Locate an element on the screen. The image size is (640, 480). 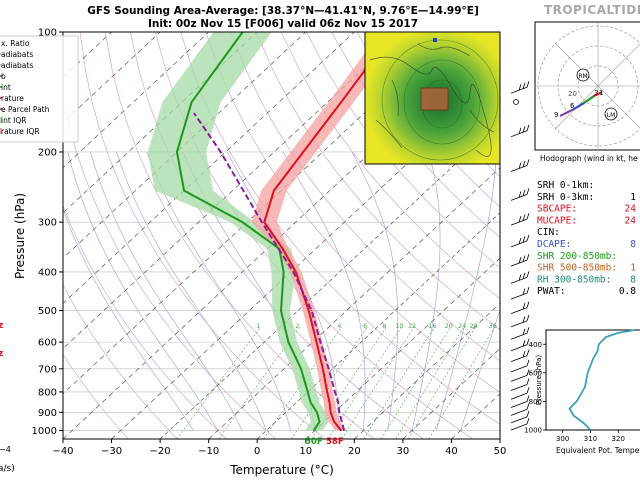
theta-e-x-tick-label: 300 is located at coordinates (562, 439).